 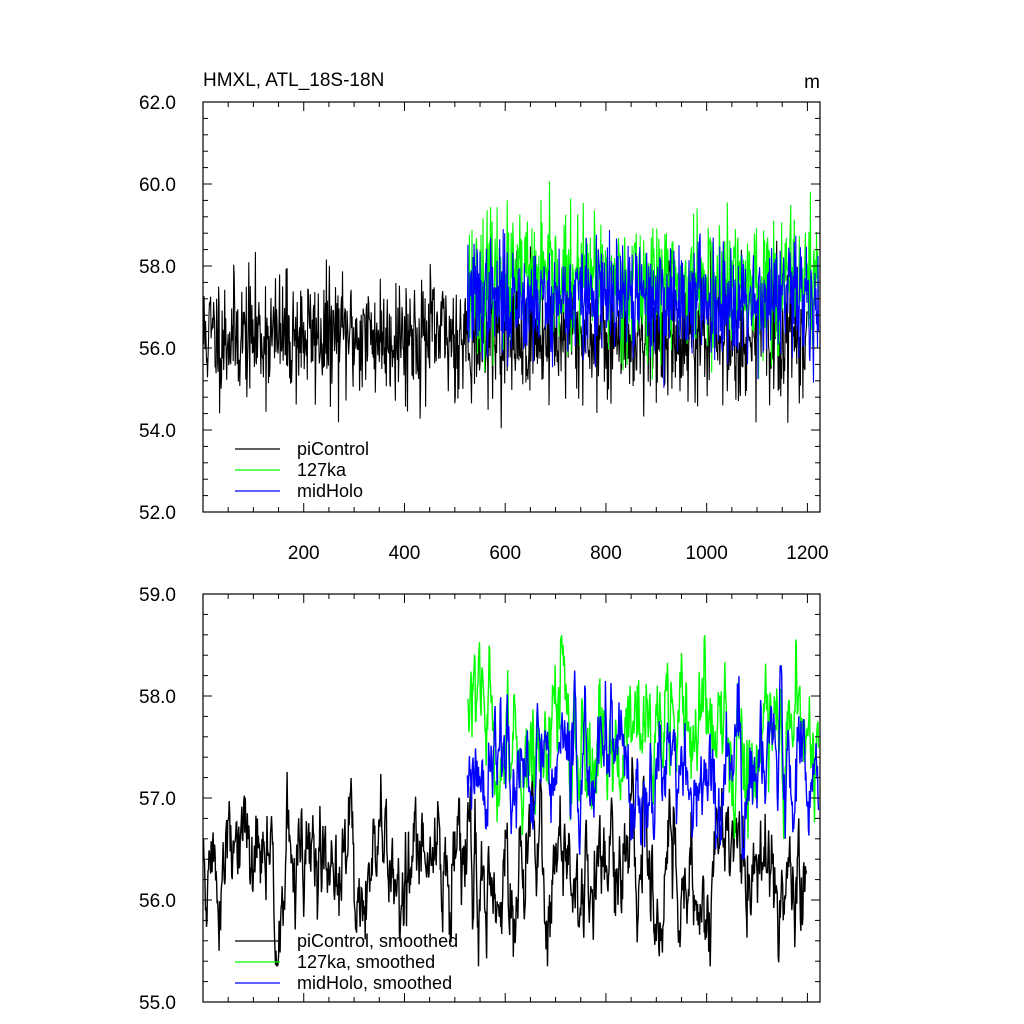 What do you see at coordinates (505, 553) in the screenshot?
I see `x-tick-label: 600` at bounding box center [505, 553].